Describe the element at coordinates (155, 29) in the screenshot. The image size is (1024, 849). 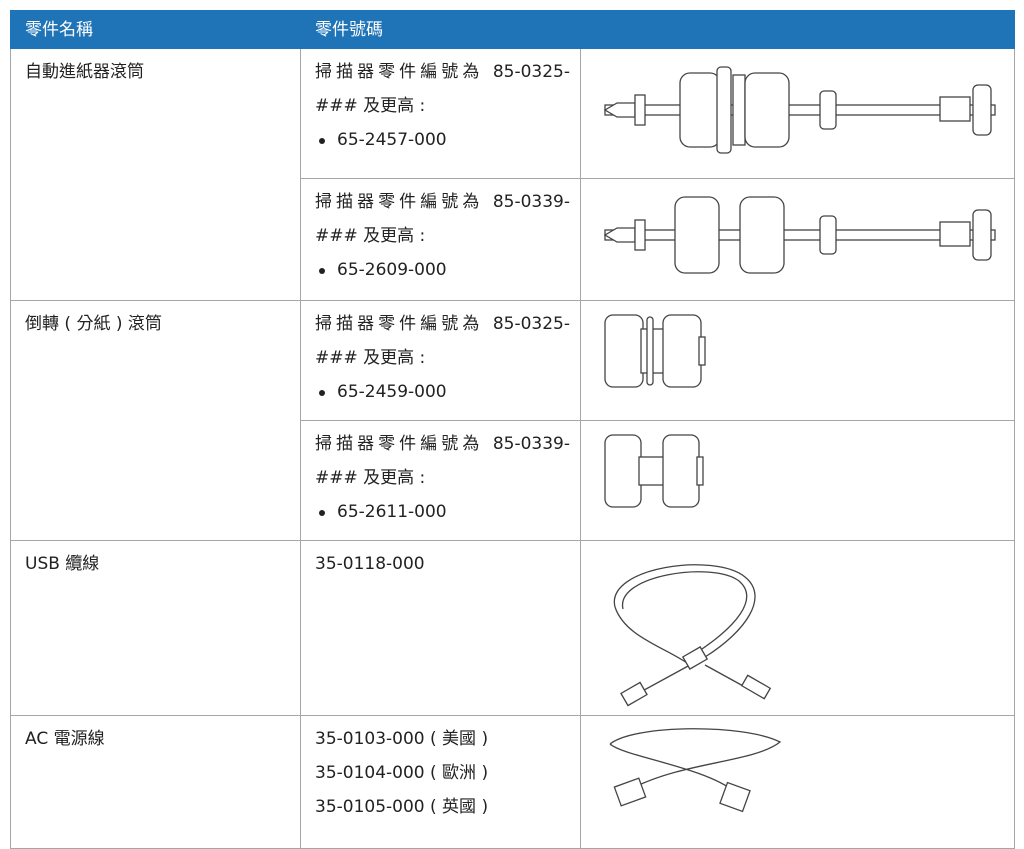
I see `header-cell: 零件名稱` at that location.